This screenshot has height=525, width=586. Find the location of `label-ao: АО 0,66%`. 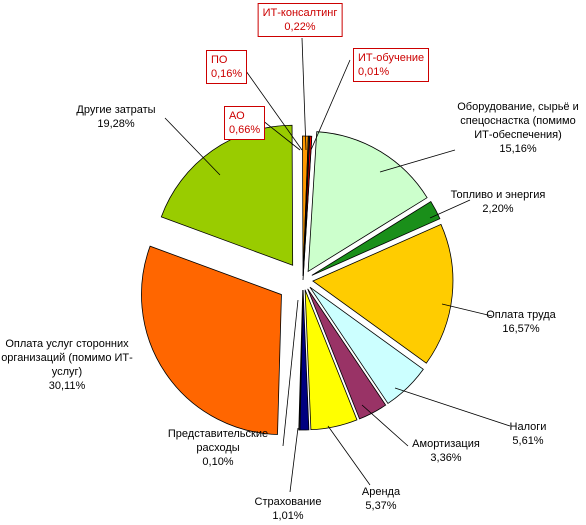

label-ao: АО 0,66% is located at coordinates (245, 123).